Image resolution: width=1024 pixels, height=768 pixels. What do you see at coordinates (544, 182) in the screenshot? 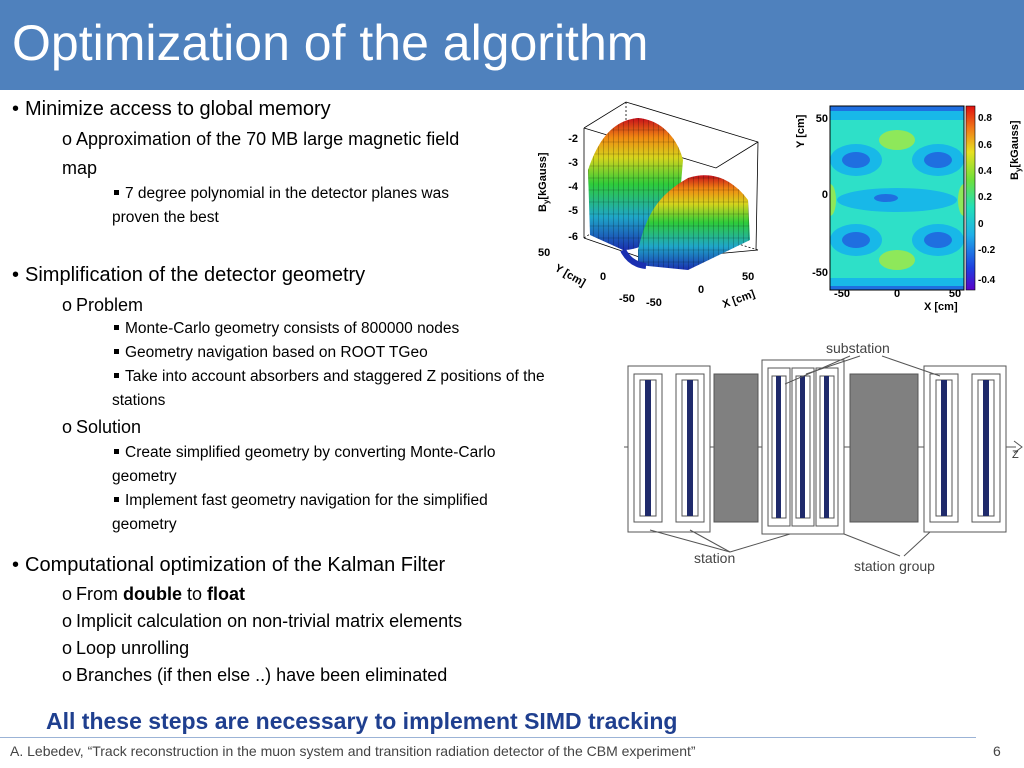
I see `z-axis-label: By[kGauss]` at bounding box center [544, 182].